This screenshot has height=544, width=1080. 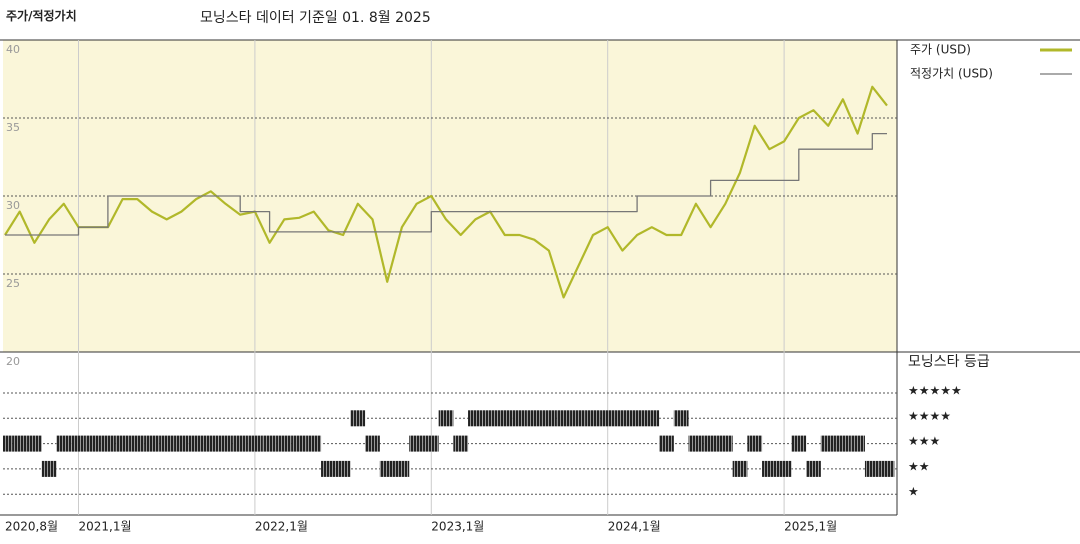 What do you see at coordinates (919, 466) in the screenshot?
I see `rating-label: ★★` at bounding box center [919, 466].